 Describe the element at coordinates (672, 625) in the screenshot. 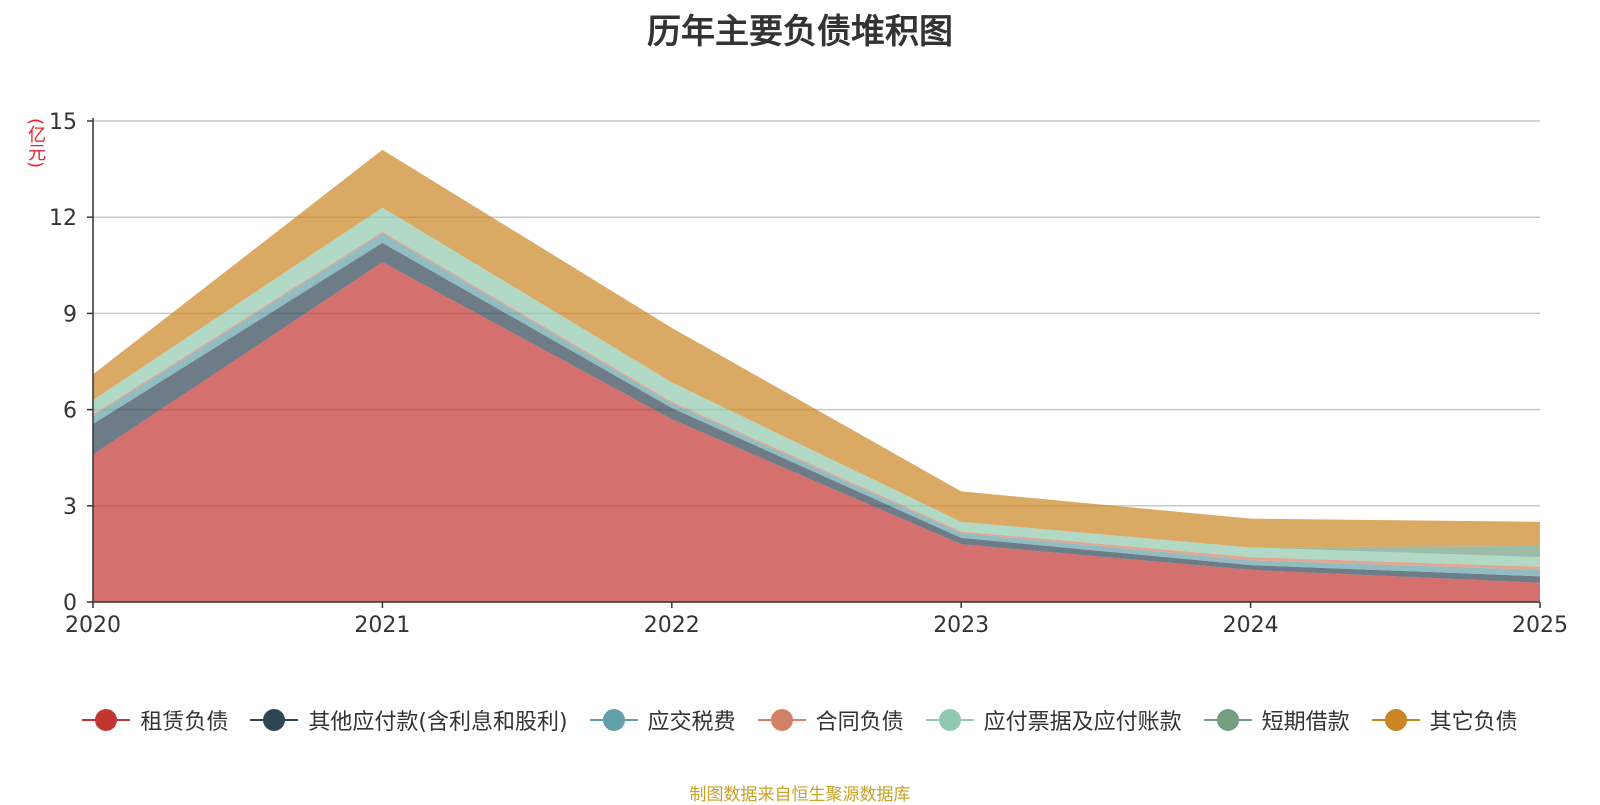

I see `x-tick-label: 2022` at that location.